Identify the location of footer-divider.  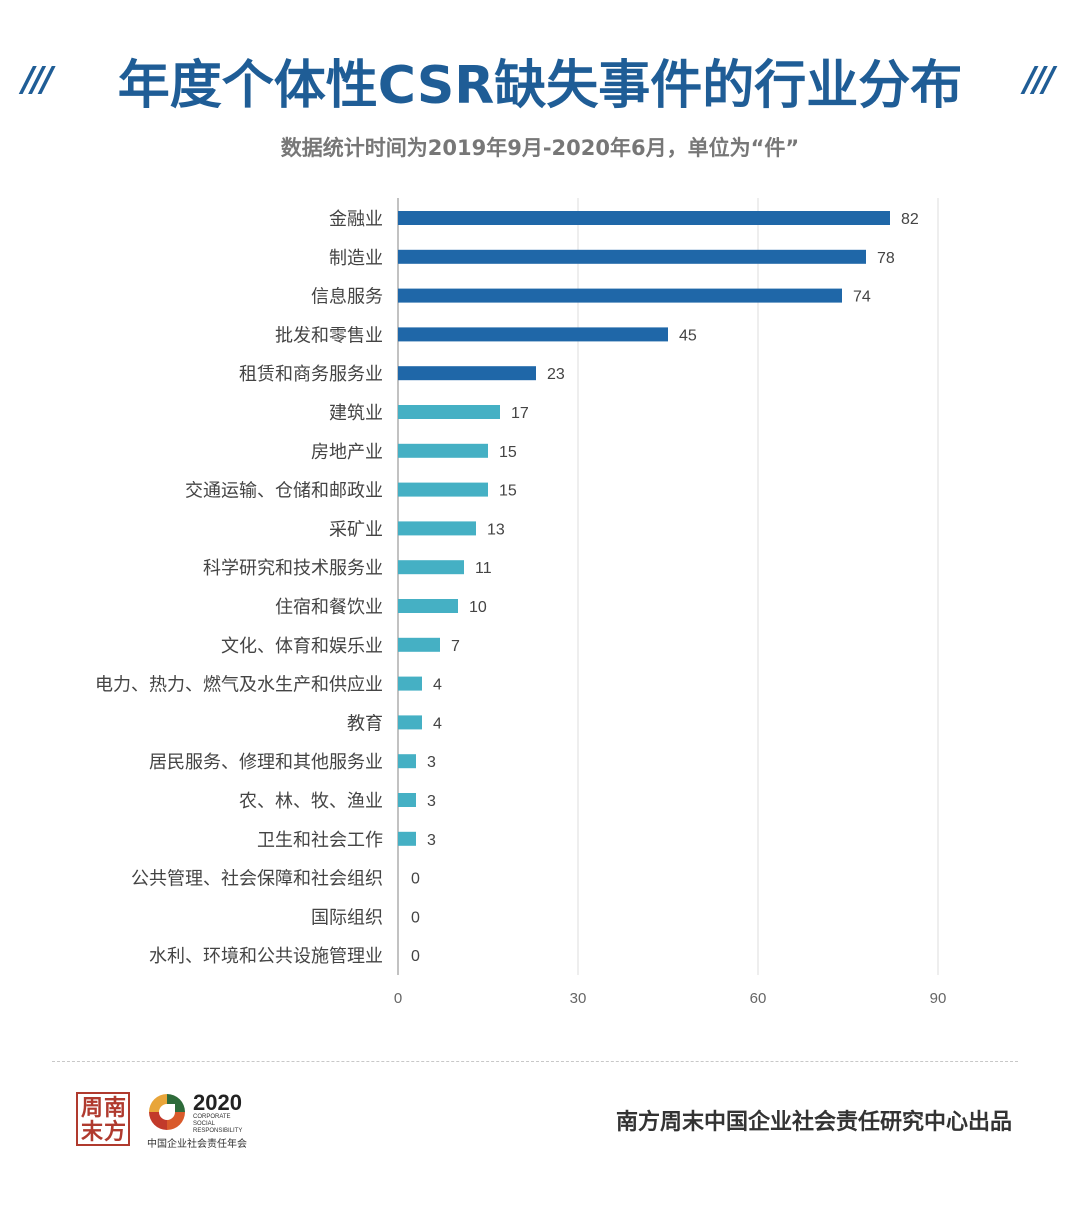
(535, 1061).